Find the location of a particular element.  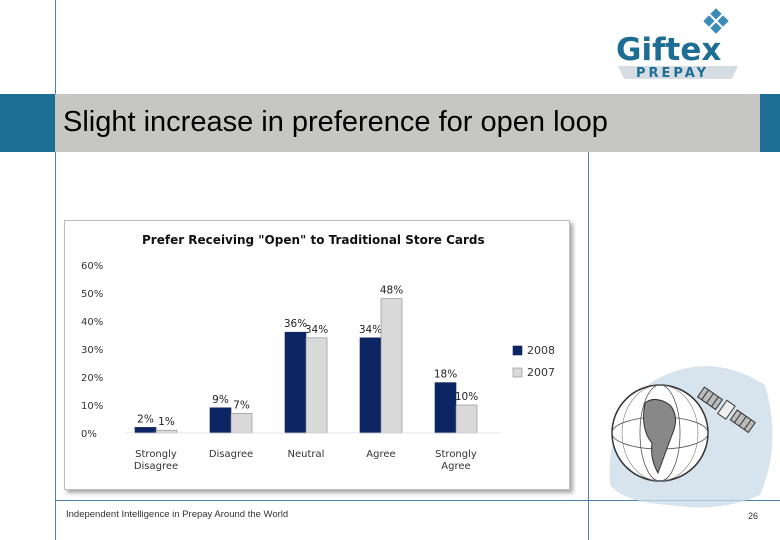

title-band is located at coordinates (390, 123).